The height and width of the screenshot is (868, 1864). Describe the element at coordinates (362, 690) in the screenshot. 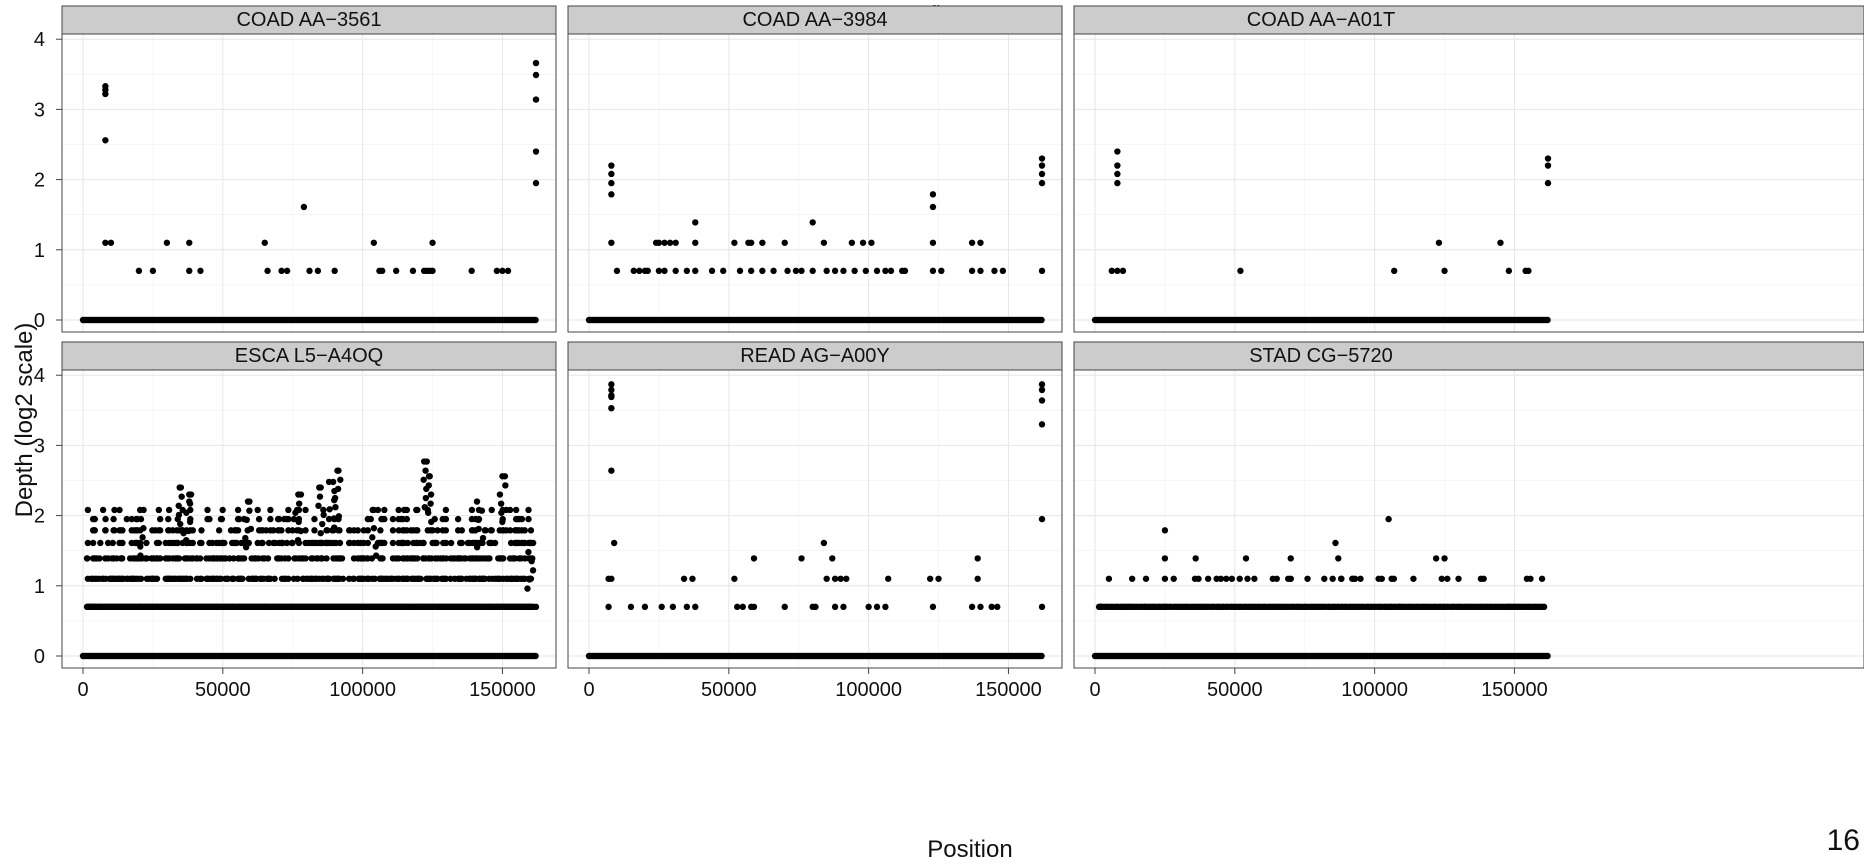

I see `x-tick-label: 100000` at that location.